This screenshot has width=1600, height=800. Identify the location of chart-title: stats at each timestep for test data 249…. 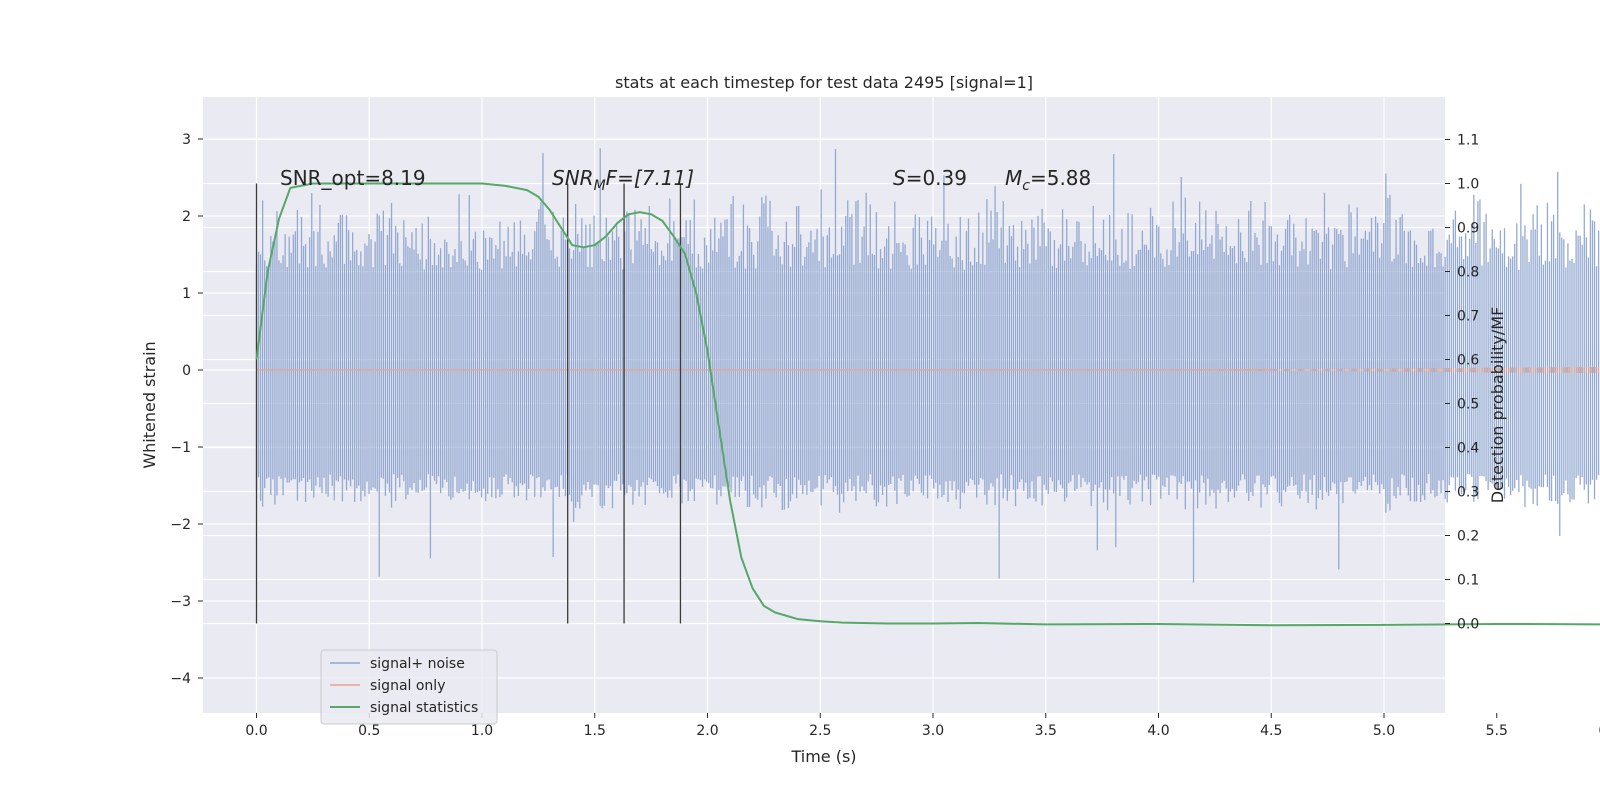
(824, 82).